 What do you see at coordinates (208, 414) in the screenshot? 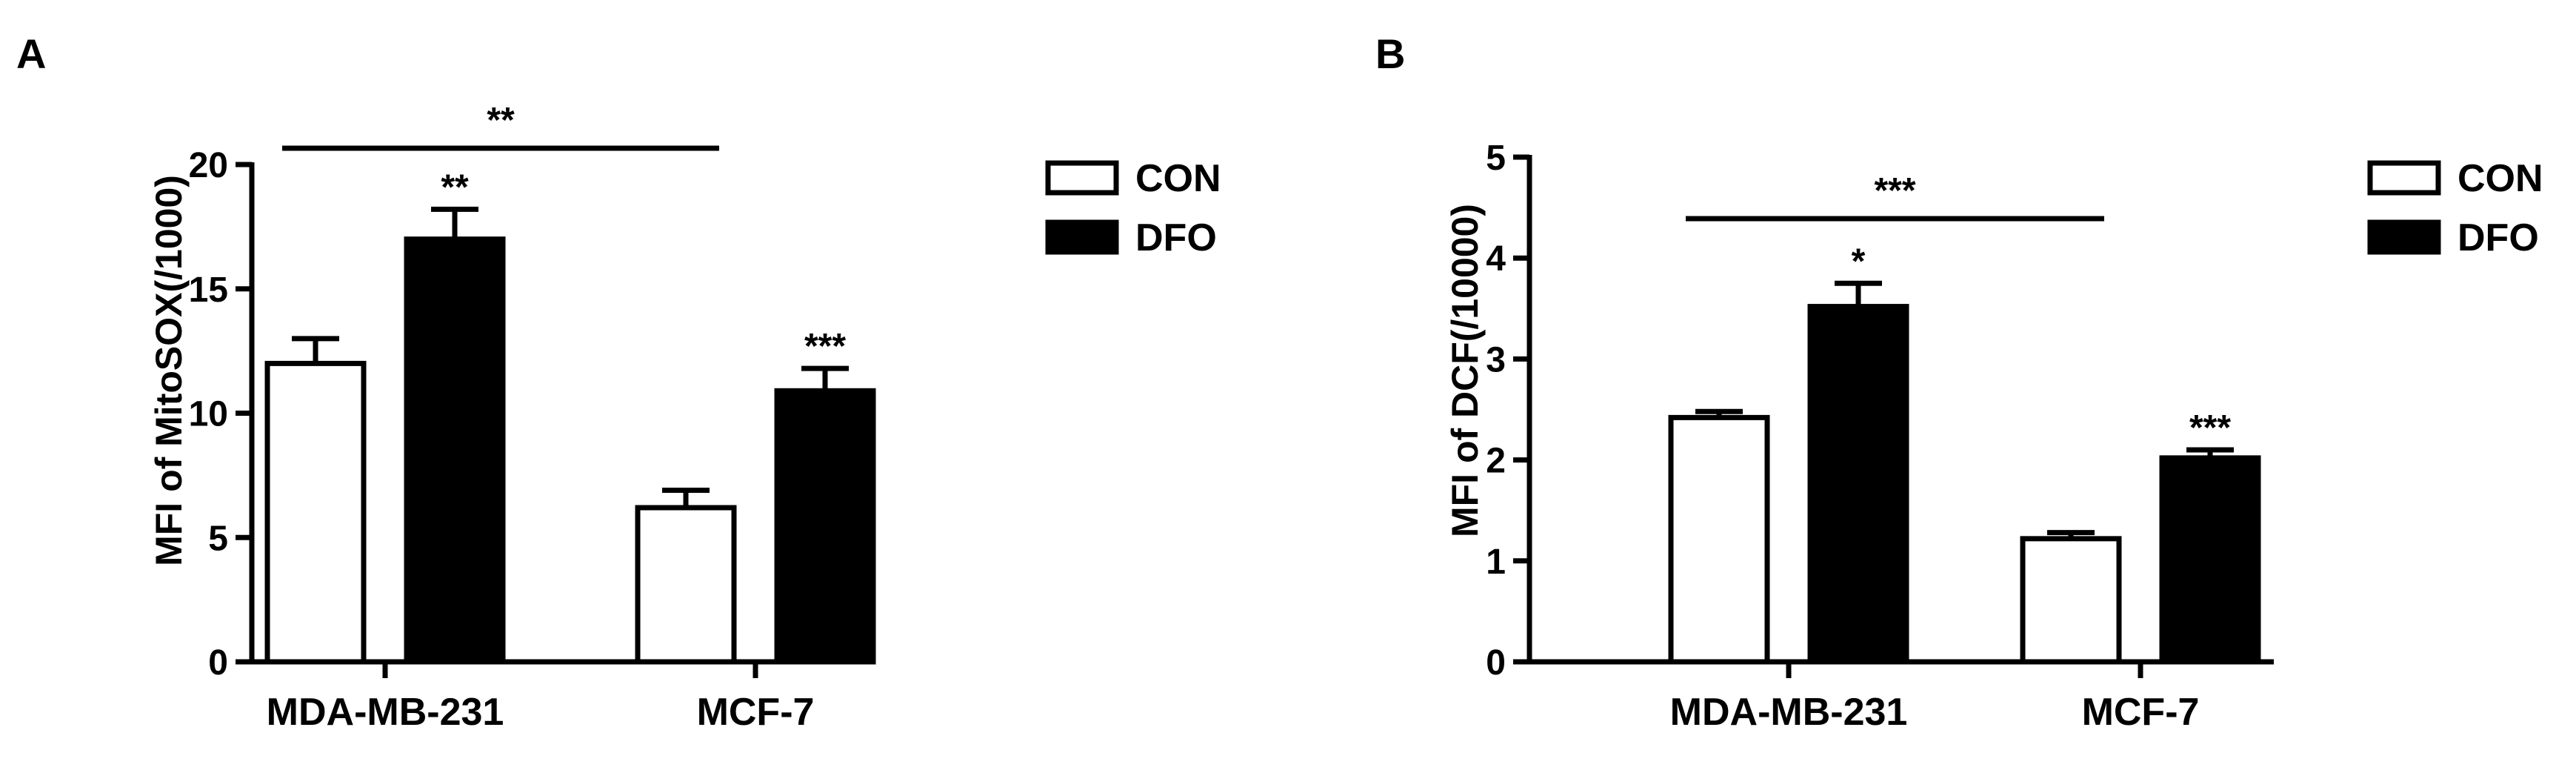
I see `y-tick-label: 10` at bounding box center [208, 414].